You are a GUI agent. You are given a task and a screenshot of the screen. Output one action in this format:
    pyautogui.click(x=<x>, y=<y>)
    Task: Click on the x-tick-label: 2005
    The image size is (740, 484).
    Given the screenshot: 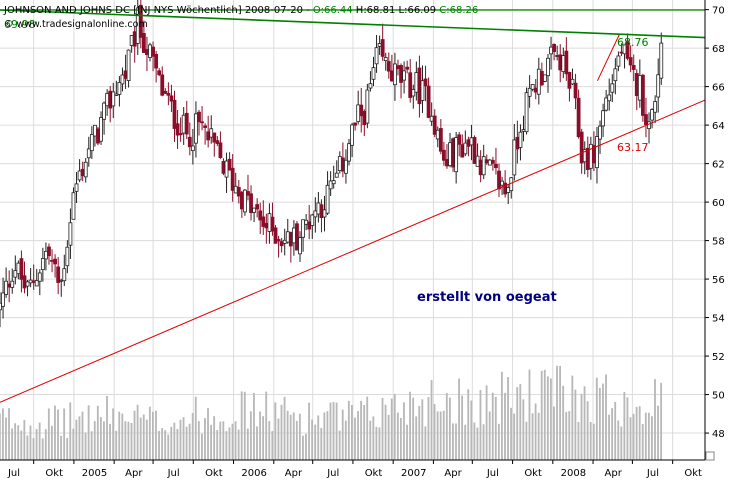 What is the action you would take?
    pyautogui.click(x=94, y=473)
    